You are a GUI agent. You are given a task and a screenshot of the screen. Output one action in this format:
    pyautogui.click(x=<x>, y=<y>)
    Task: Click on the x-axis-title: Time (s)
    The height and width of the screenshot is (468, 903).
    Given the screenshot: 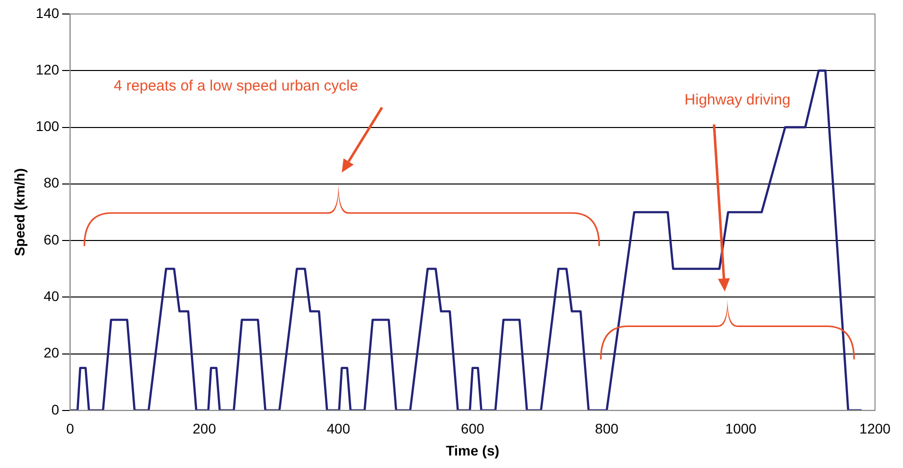 What is the action you would take?
    pyautogui.click(x=473, y=450)
    